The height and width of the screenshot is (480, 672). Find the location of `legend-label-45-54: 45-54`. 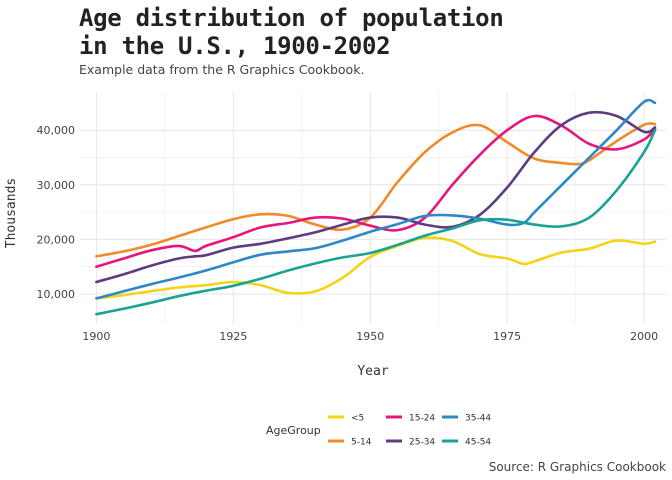

legend-label-45-54: 45-54 is located at coordinates (478, 443).